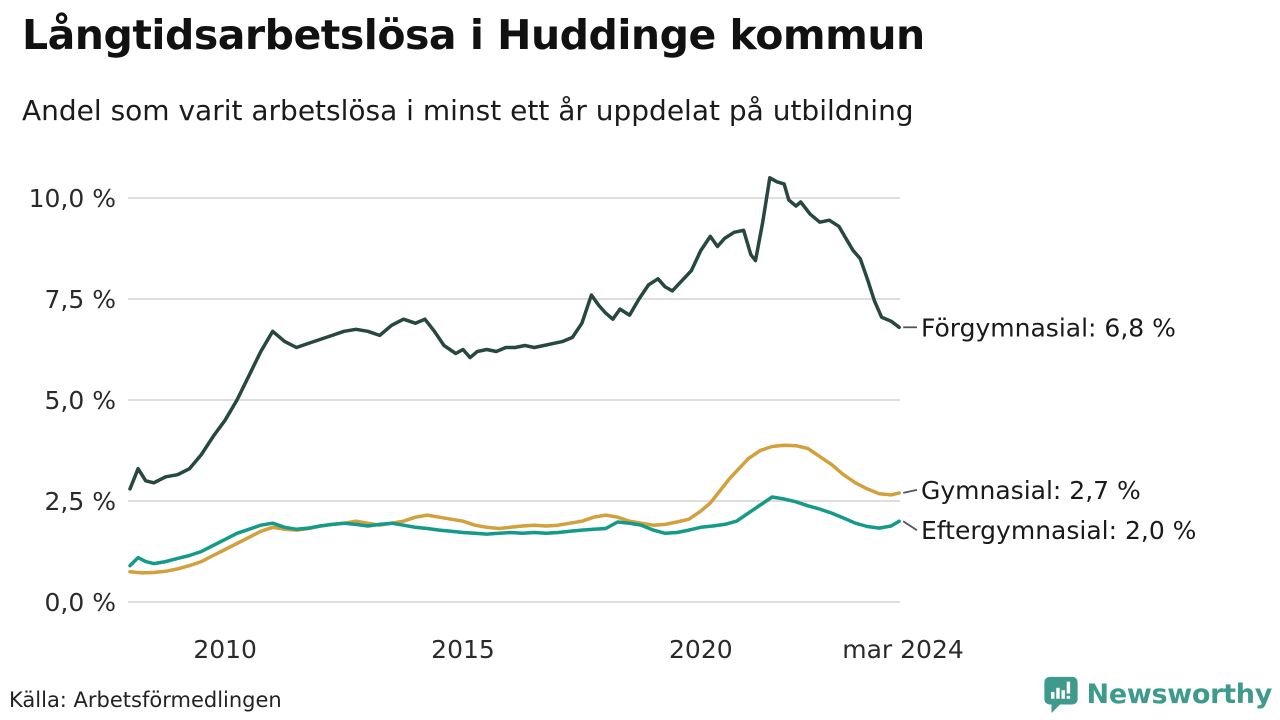  What do you see at coordinates (1031, 490) in the screenshot?
I see `series-end-label-gymnasial: Gymnasial: 2,7 %` at bounding box center [1031, 490].